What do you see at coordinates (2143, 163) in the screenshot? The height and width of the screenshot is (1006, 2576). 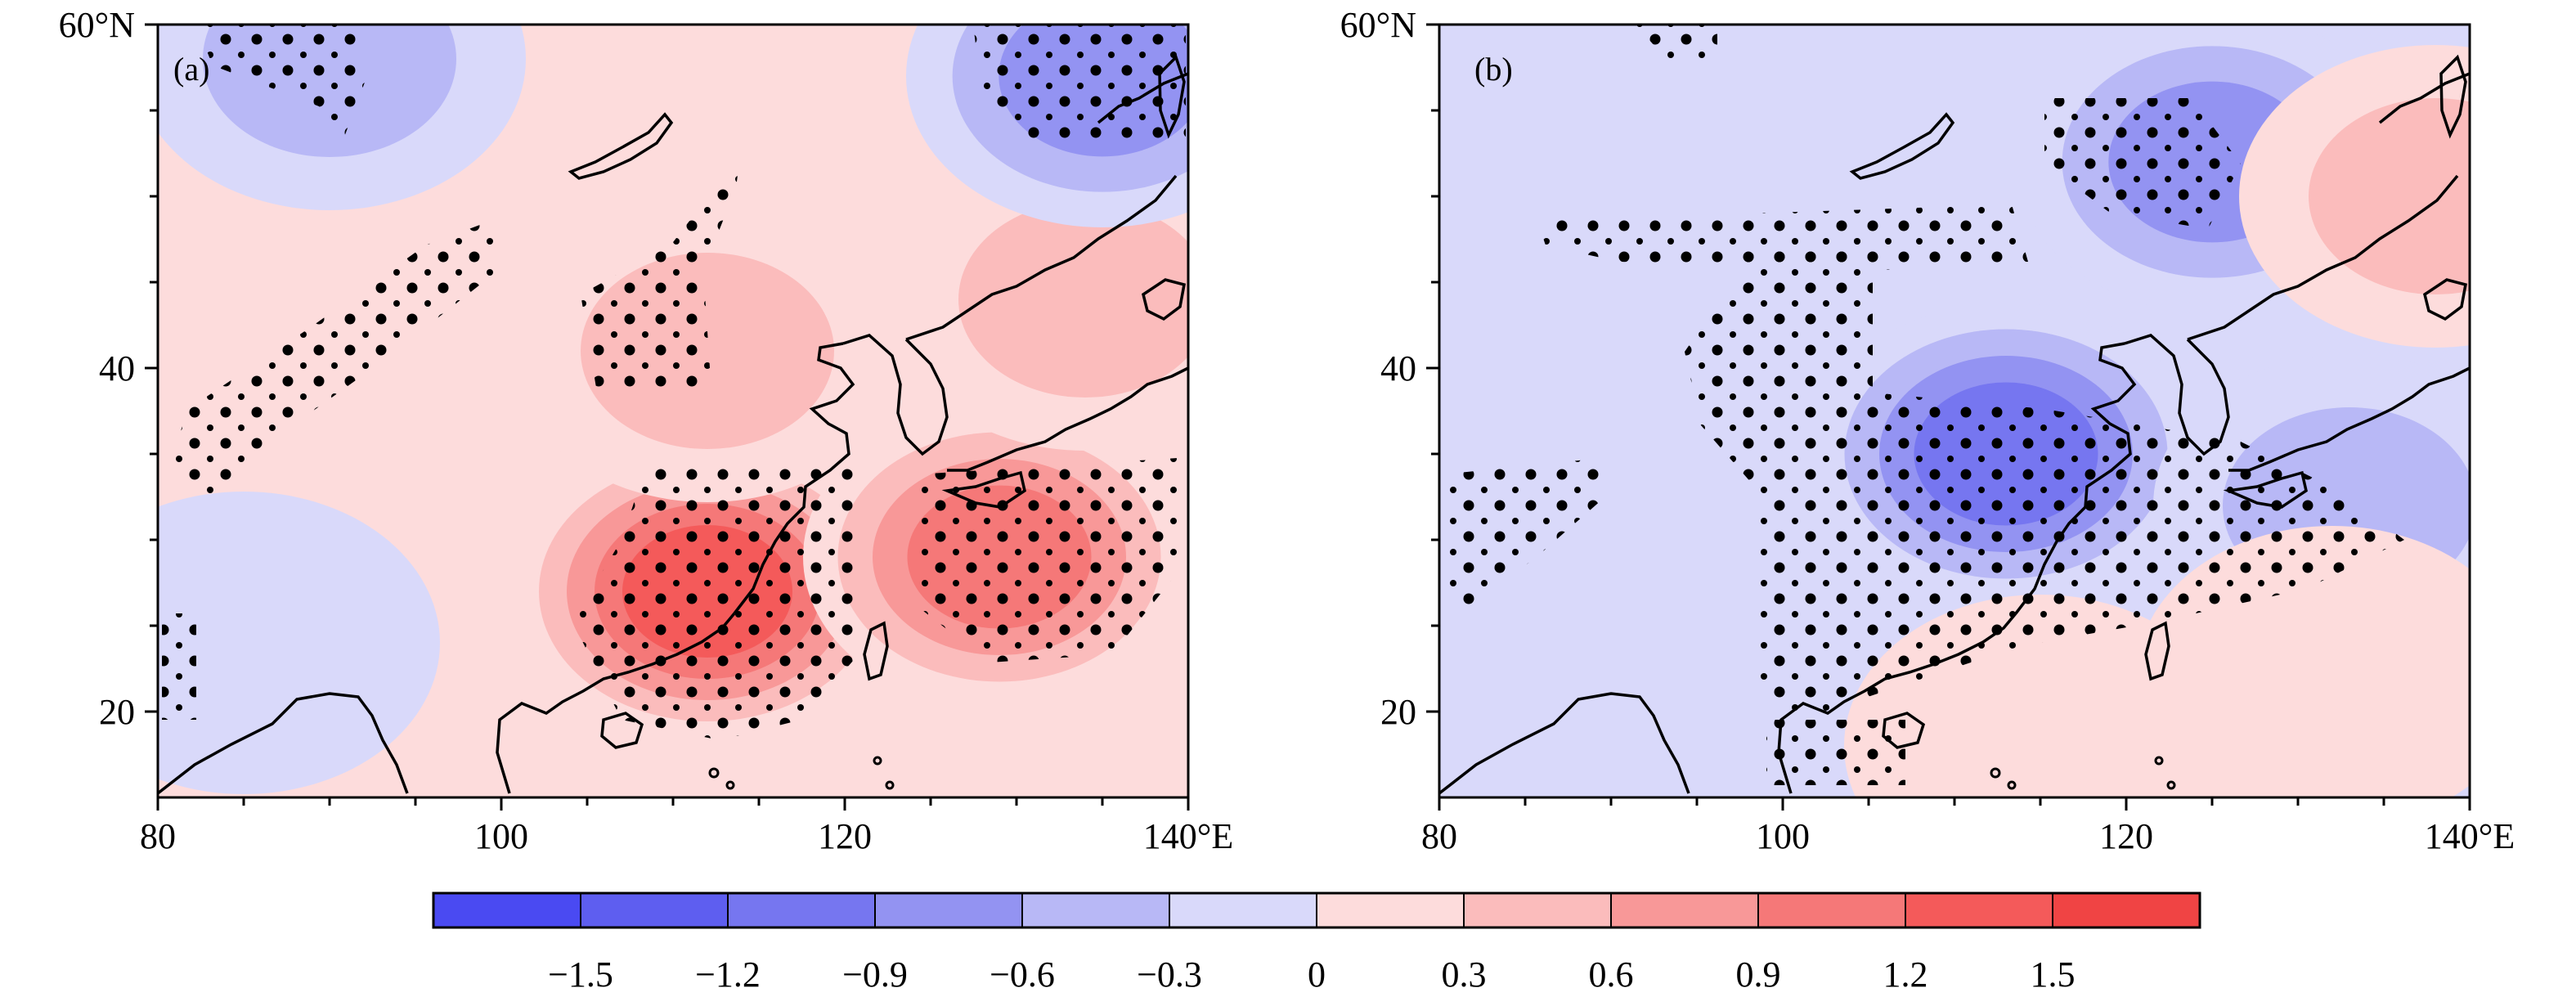 I see `panel-b-stipple-northeast` at bounding box center [2143, 163].